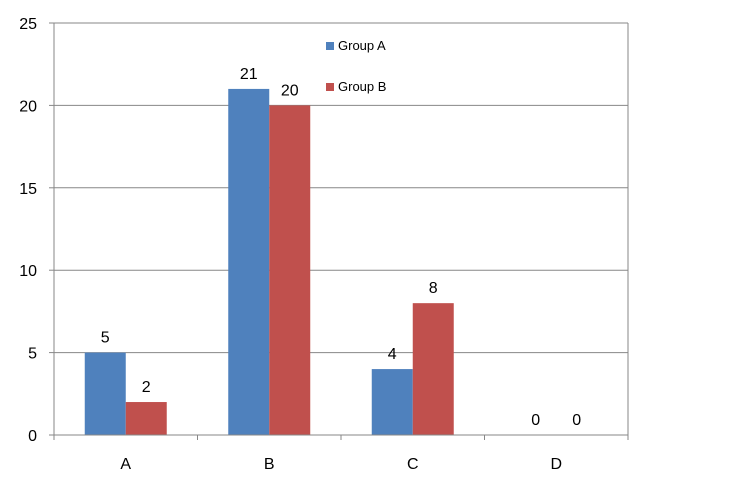 The image size is (750, 487). I want to click on data-label-group-a: 4, so click(392, 354).